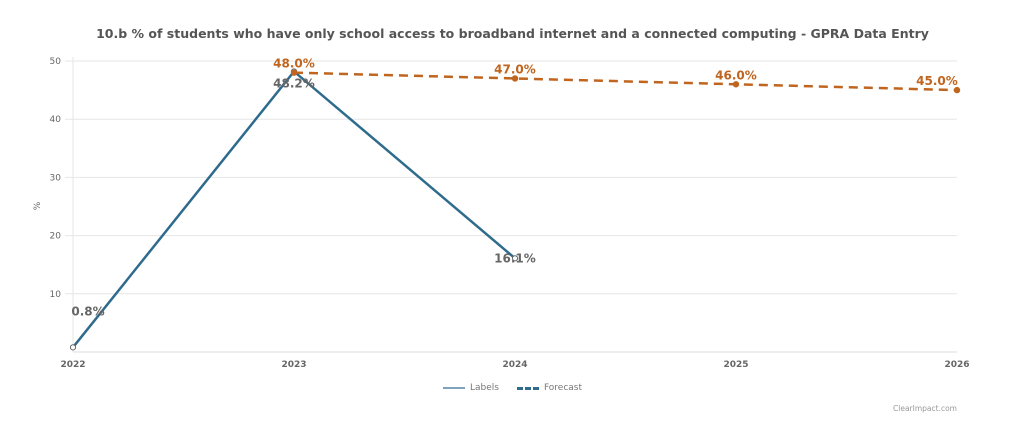 The width and height of the screenshot is (1025, 428). I want to click on data-label: 46.0%, so click(736, 75).